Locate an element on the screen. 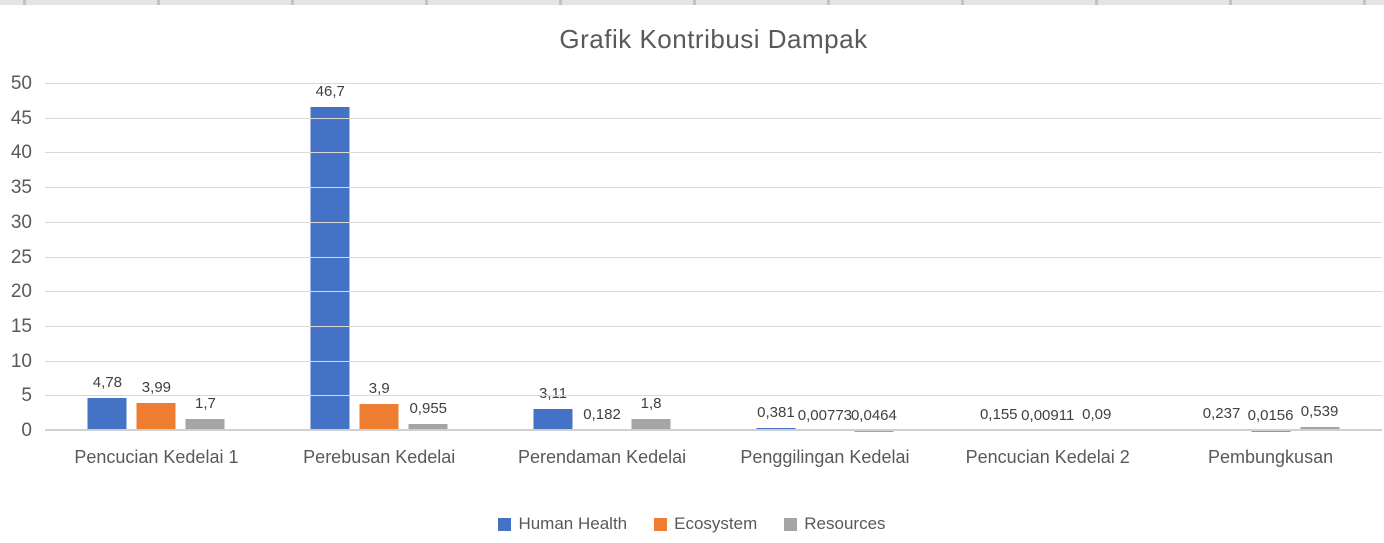 The image size is (1384, 543). bar-cluster: 0,381 0,00773 0,0464 is located at coordinates (826, 257).